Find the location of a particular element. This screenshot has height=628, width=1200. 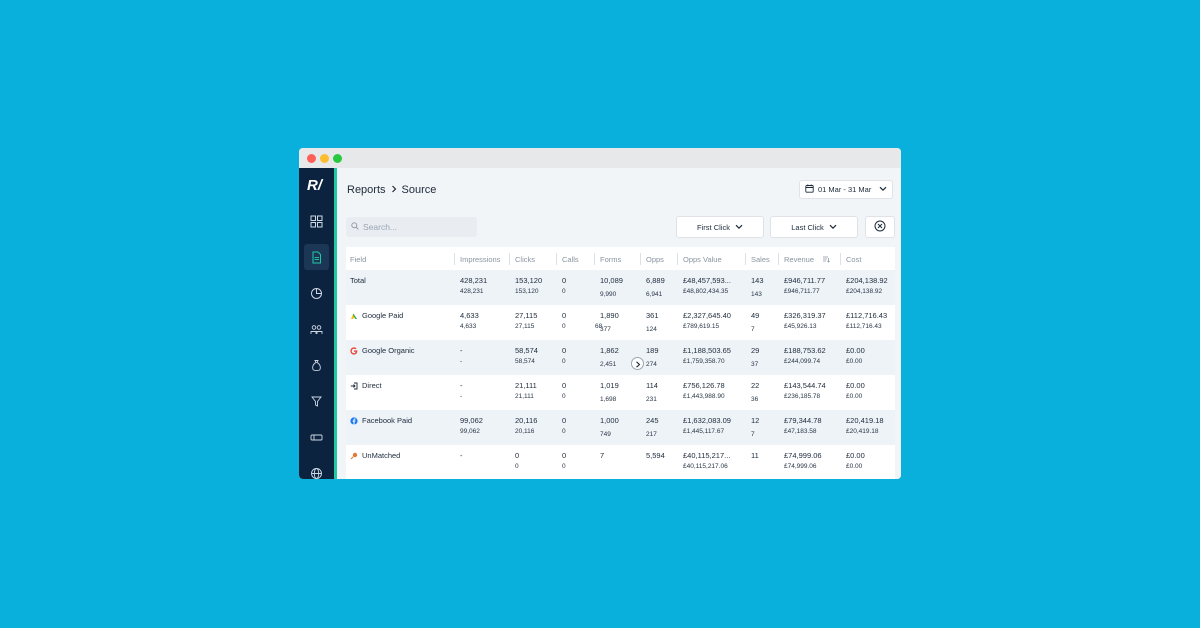

cell-clicks-secondary: 21,111 is located at coordinates (524, 396).